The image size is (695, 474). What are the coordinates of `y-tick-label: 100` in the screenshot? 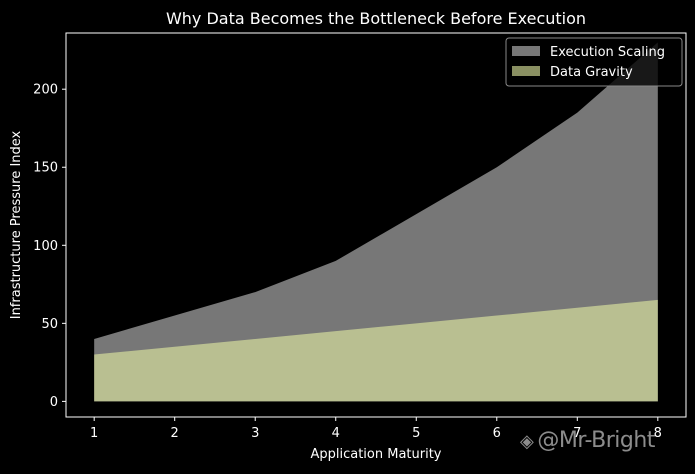 It's located at (45, 246).